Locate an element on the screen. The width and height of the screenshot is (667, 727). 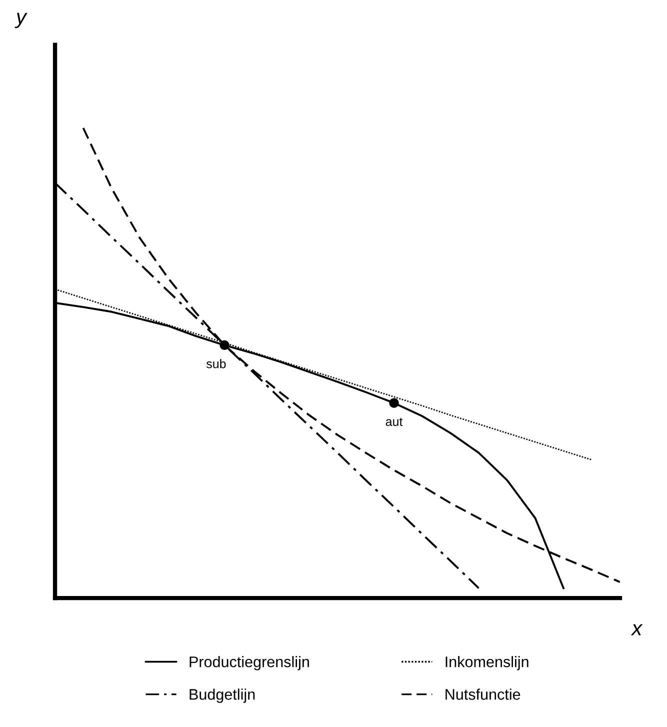
legend-label: Inkomenslijn is located at coordinates (487, 663).